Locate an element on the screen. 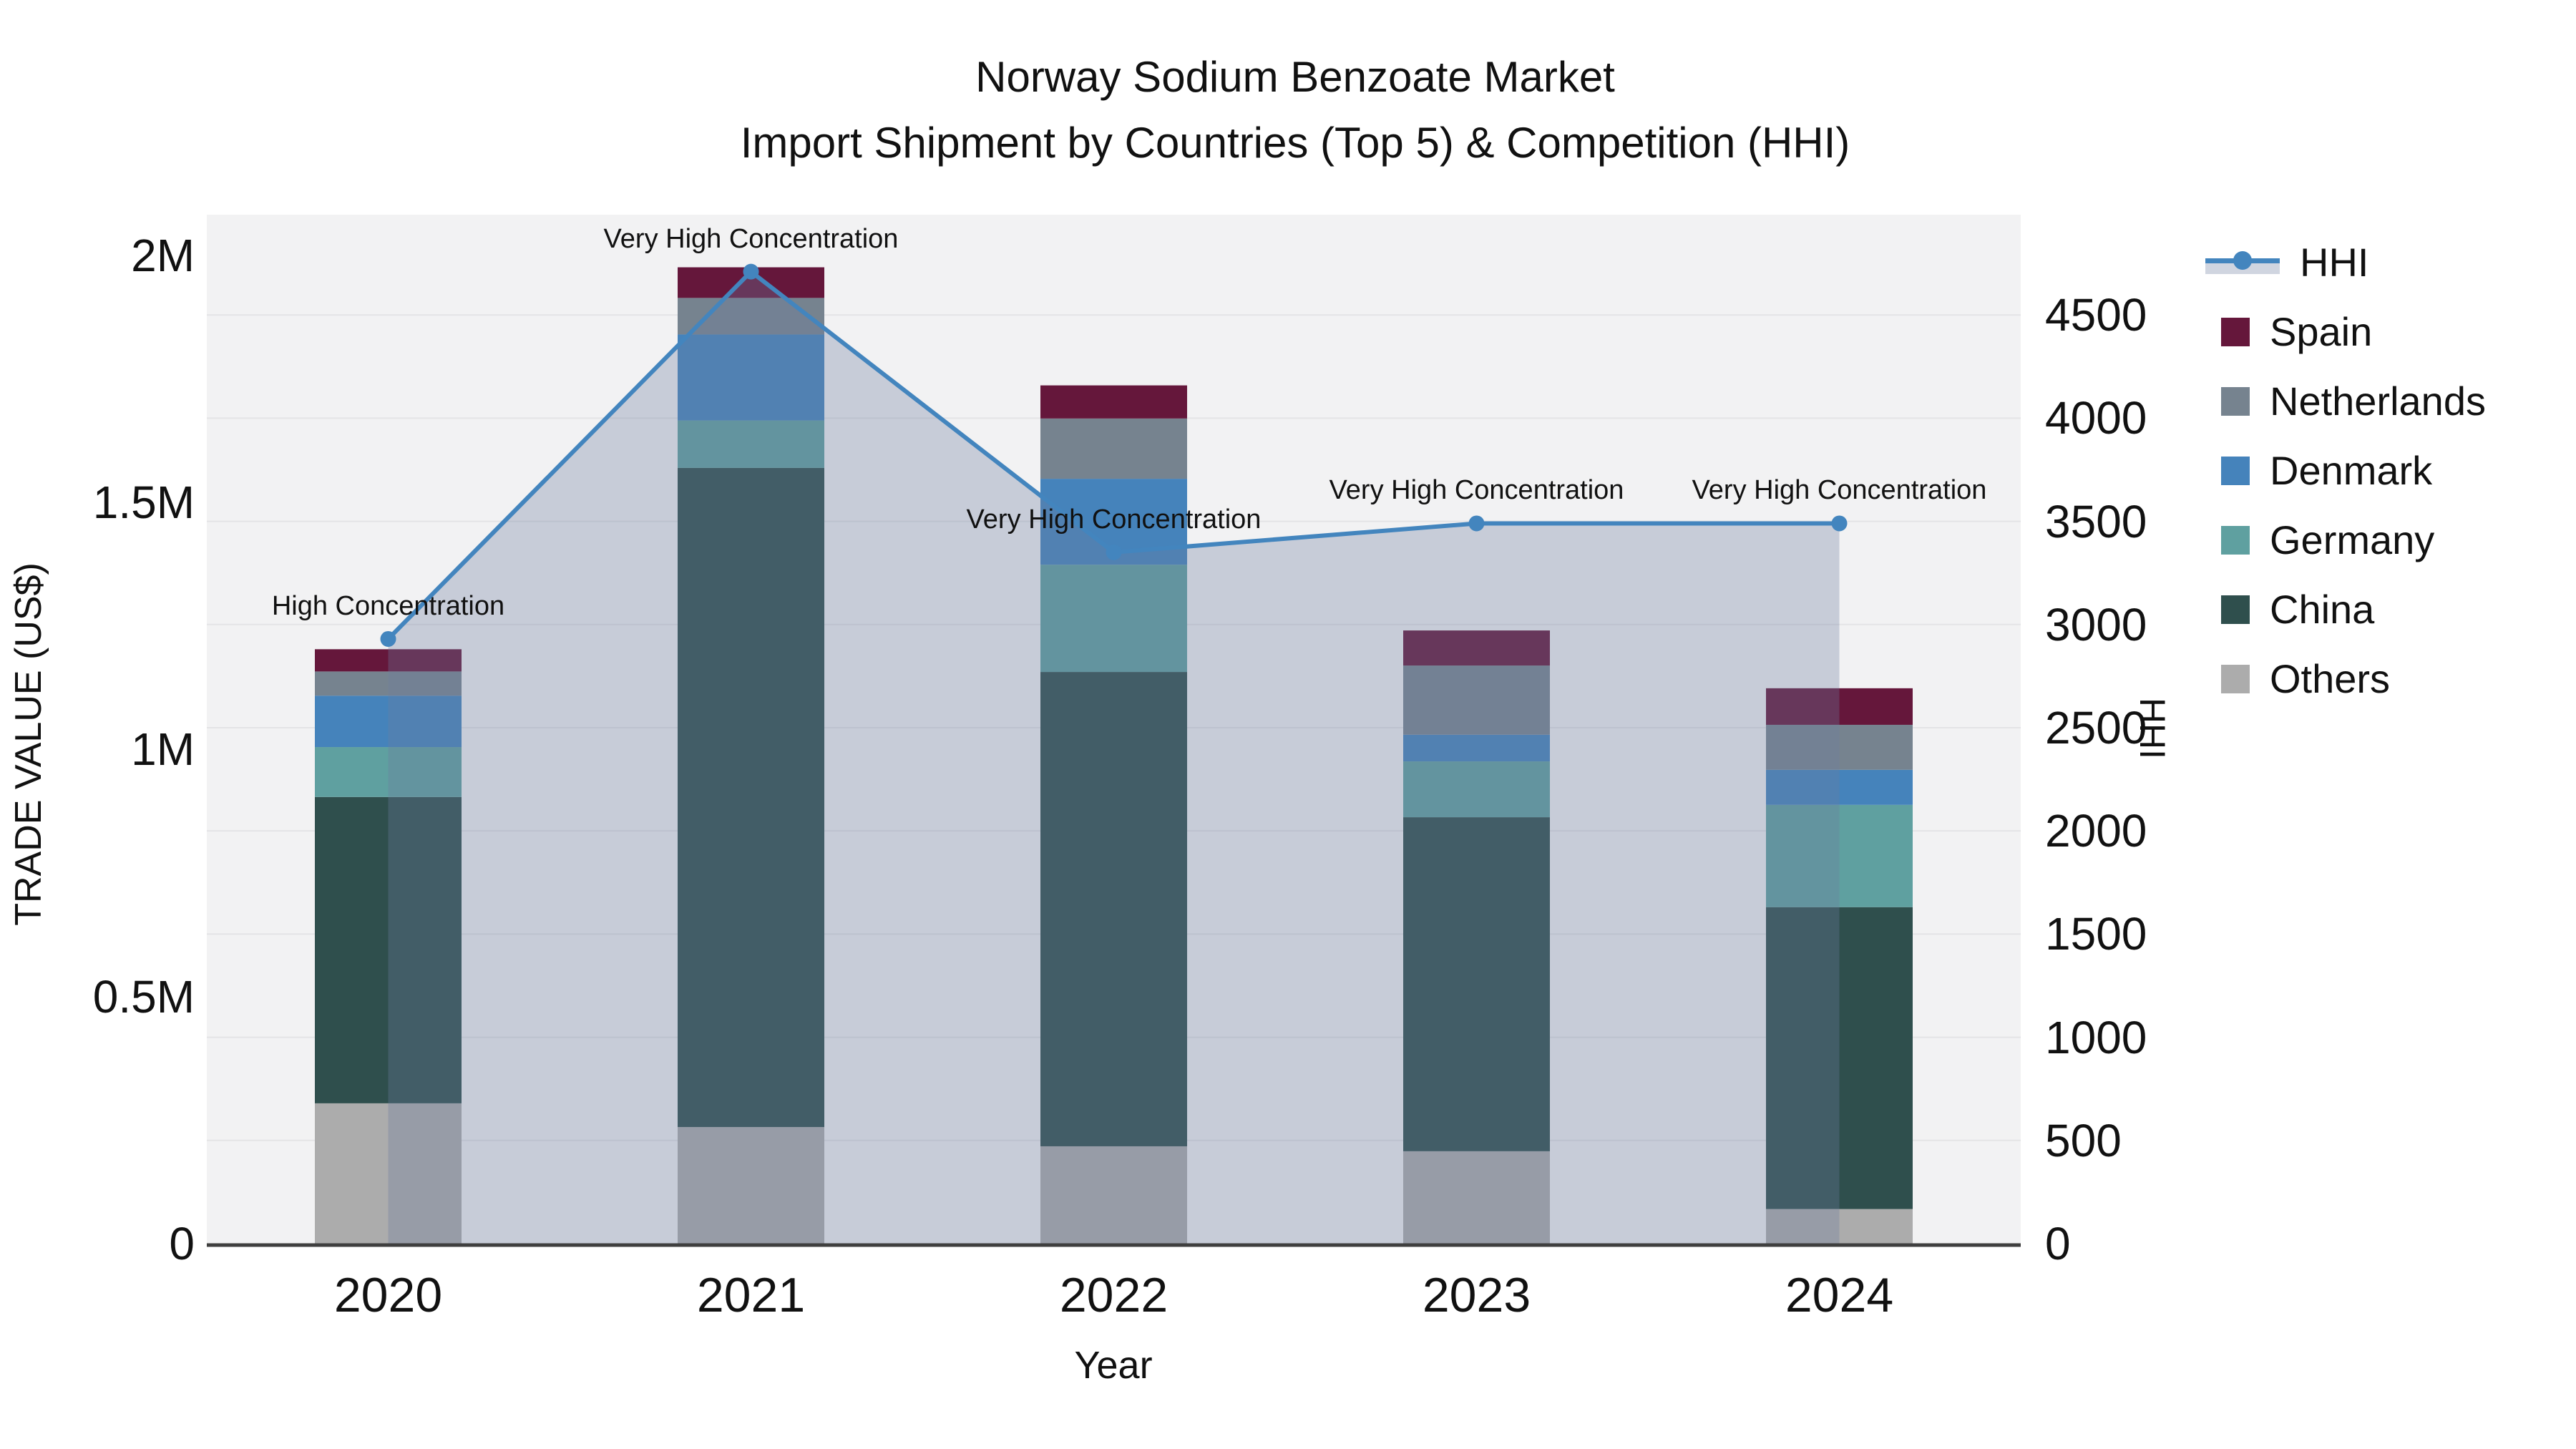 The image size is (2576, 1449). china-swatch-icon is located at coordinates (2235, 609).